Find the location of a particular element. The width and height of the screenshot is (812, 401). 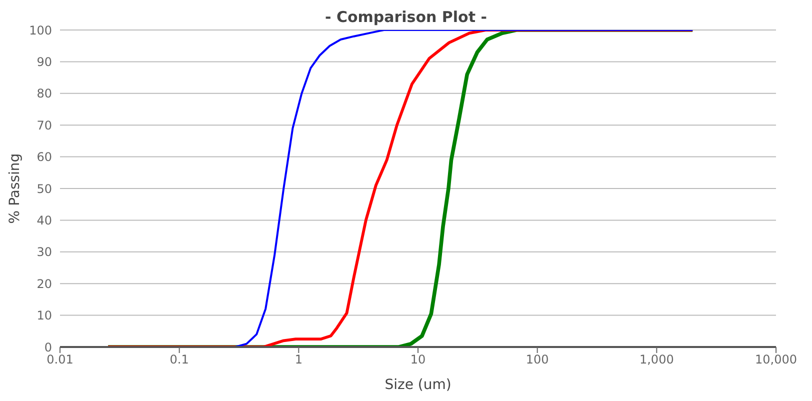

y-tick-label: 70 is located at coordinates (44, 125).